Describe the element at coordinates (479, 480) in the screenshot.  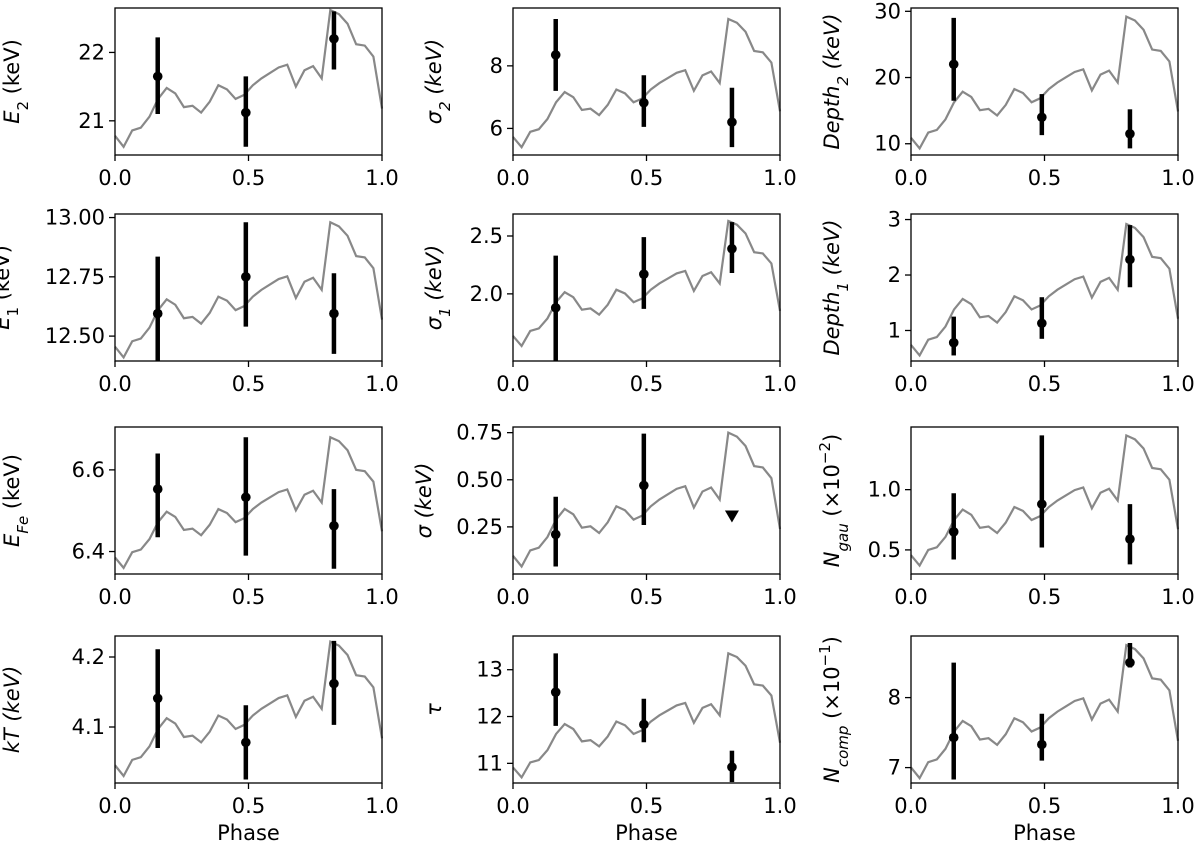
I see `y-tick-label: 0.50` at that location.